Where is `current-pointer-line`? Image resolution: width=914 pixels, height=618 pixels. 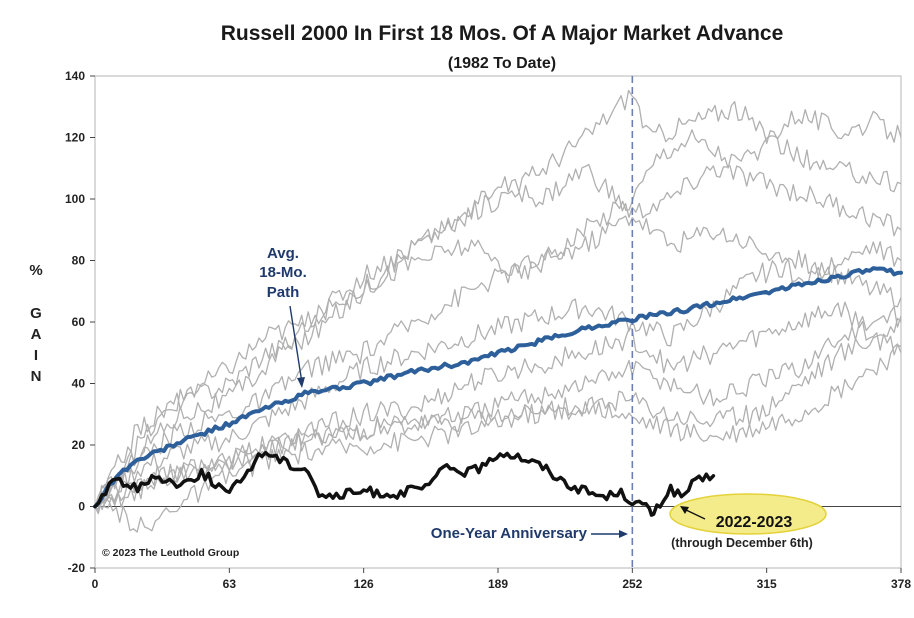
current-pointer-line is located at coordinates (694, 514).